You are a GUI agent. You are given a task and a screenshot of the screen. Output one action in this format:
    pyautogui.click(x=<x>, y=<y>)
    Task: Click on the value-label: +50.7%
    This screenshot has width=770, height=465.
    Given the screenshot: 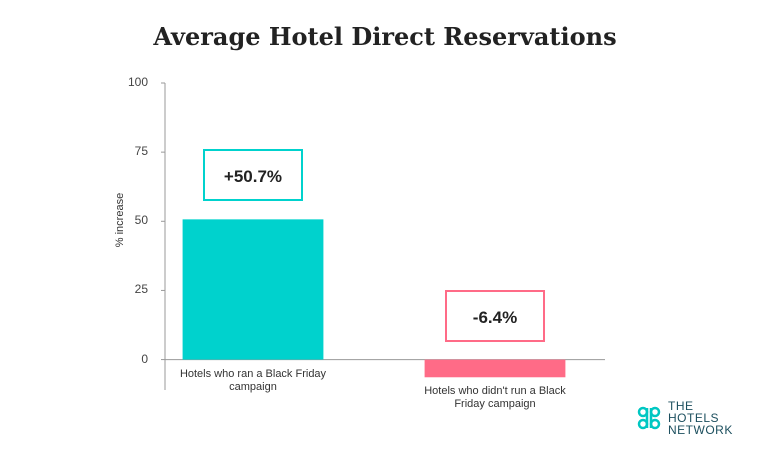 What is the action you would take?
    pyautogui.click(x=253, y=175)
    